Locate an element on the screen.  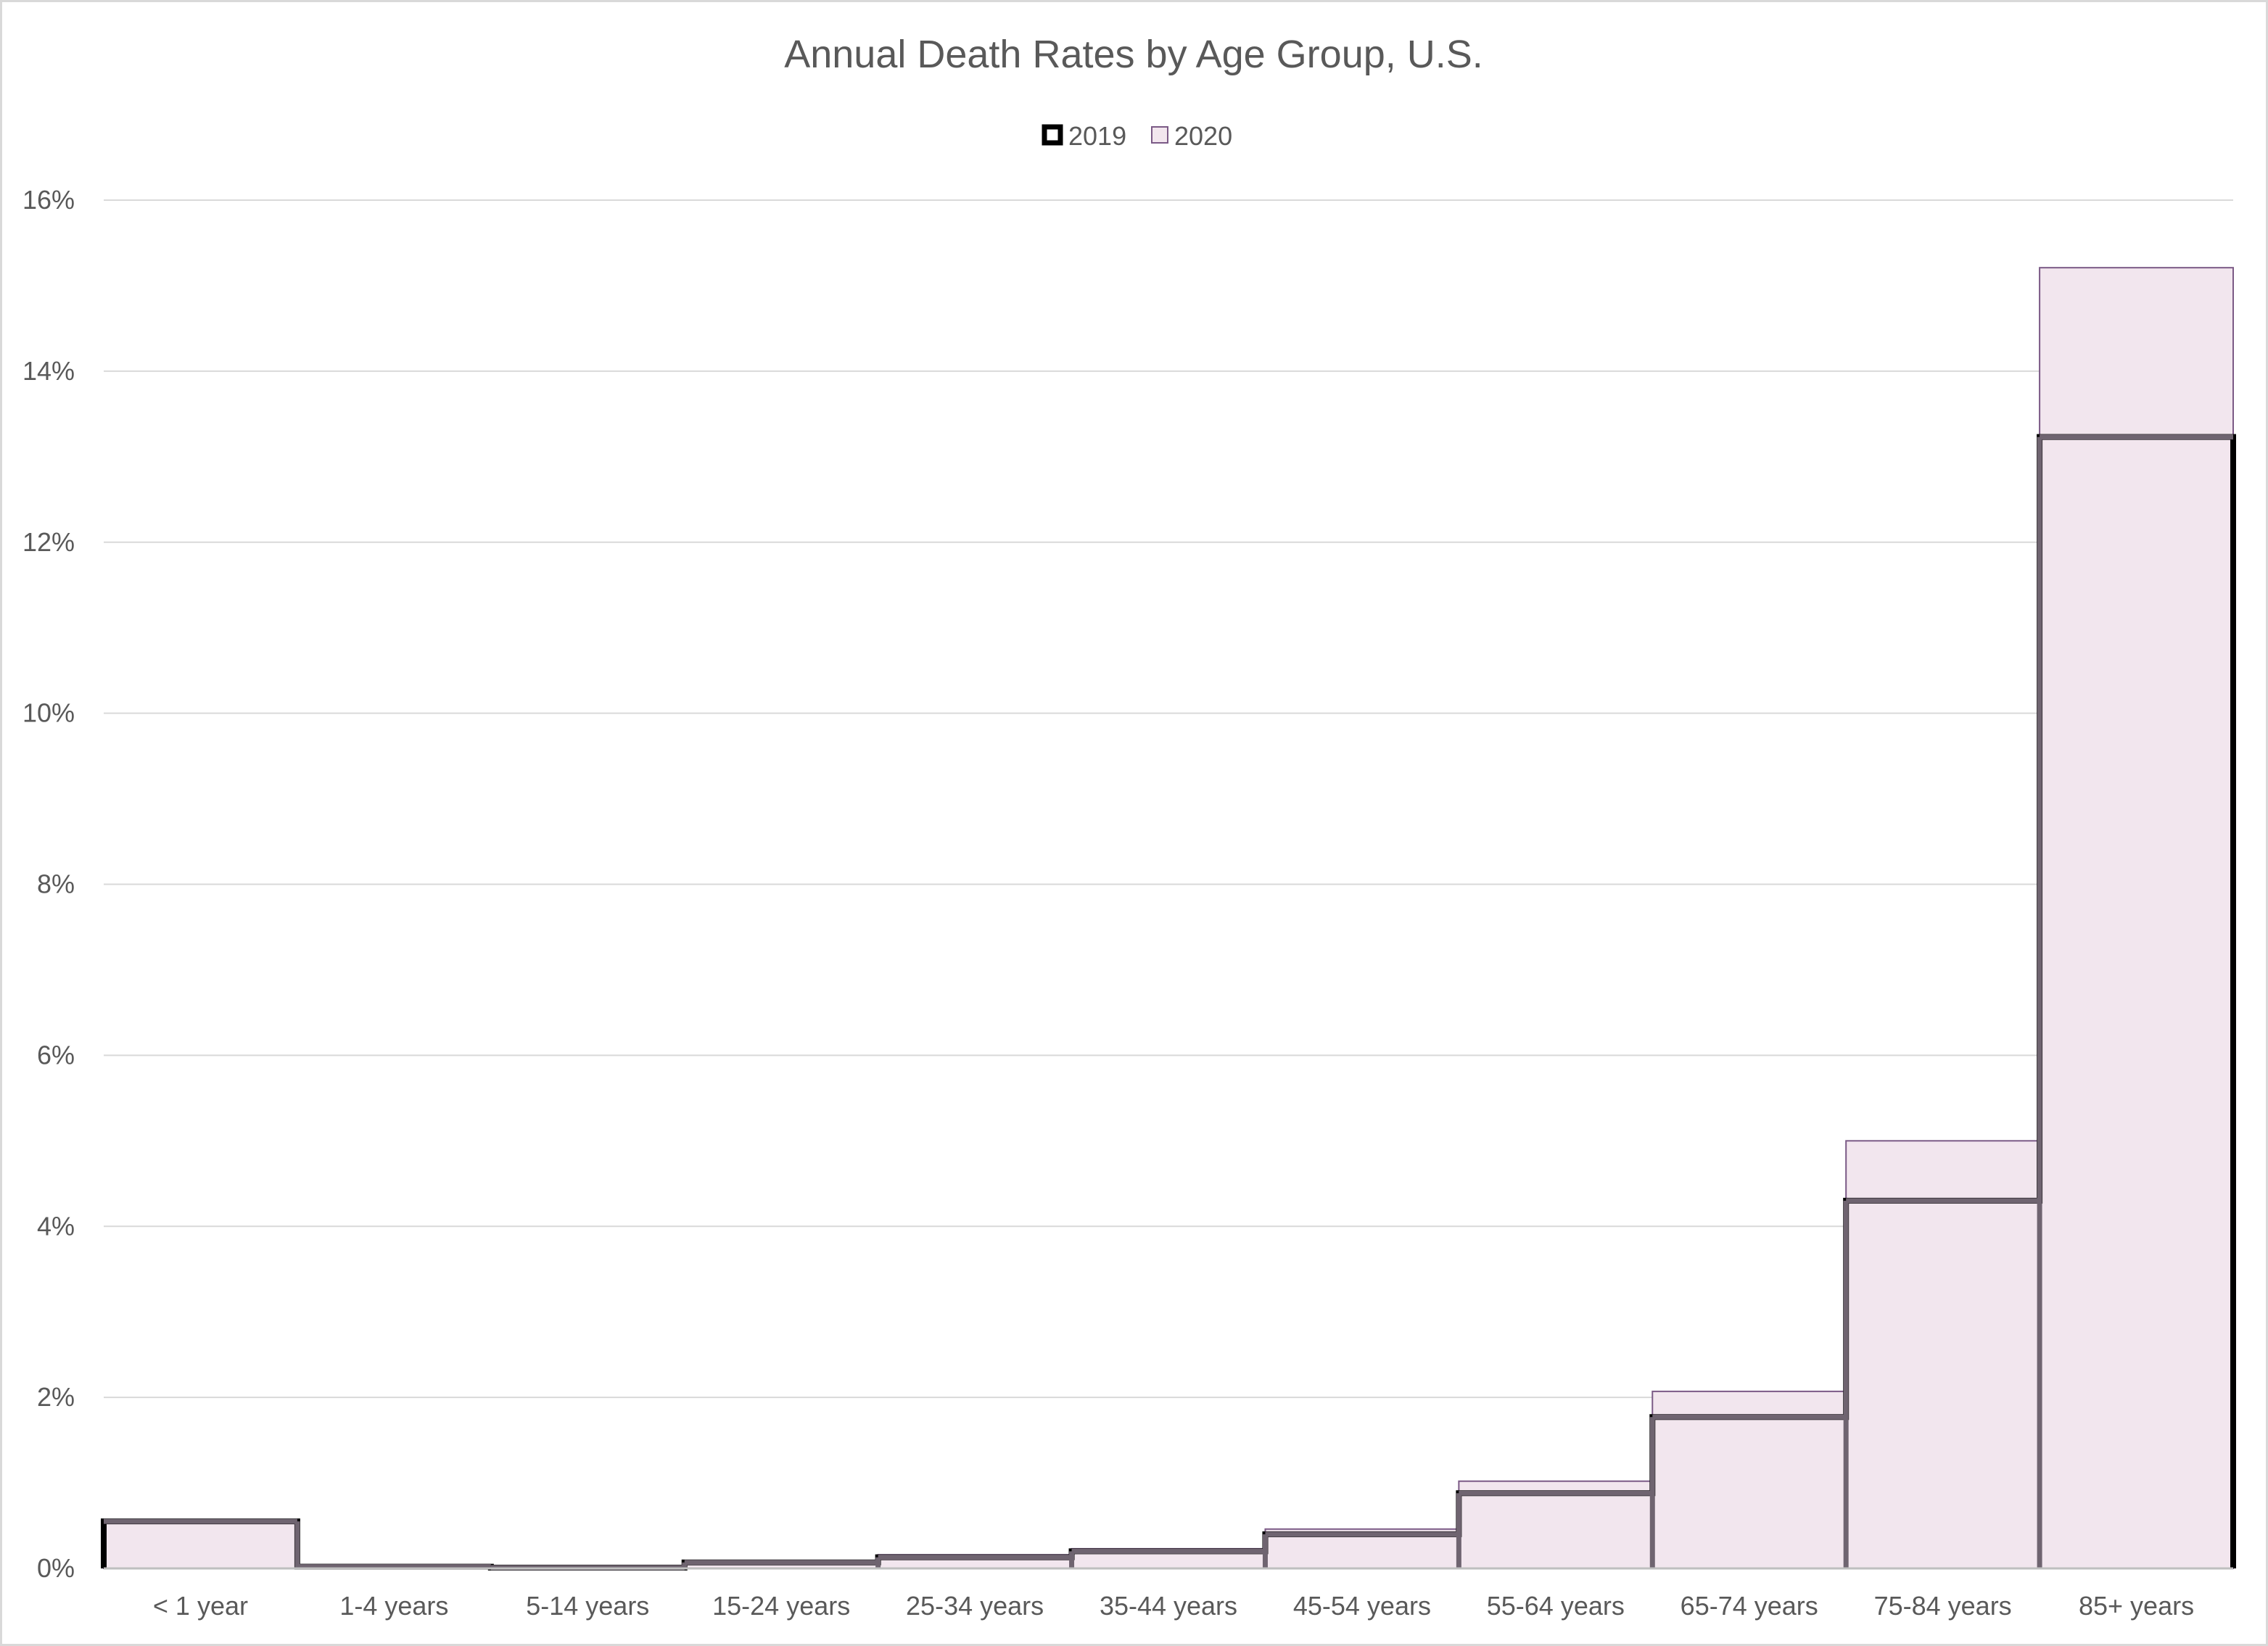
x-tick-label: 25-34 years is located at coordinates (975, 1606).